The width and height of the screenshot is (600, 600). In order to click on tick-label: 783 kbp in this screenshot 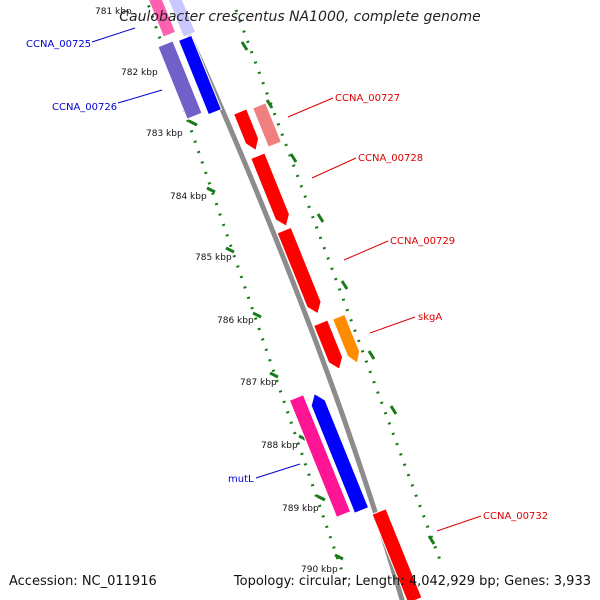, I will do `click(164, 134)`.